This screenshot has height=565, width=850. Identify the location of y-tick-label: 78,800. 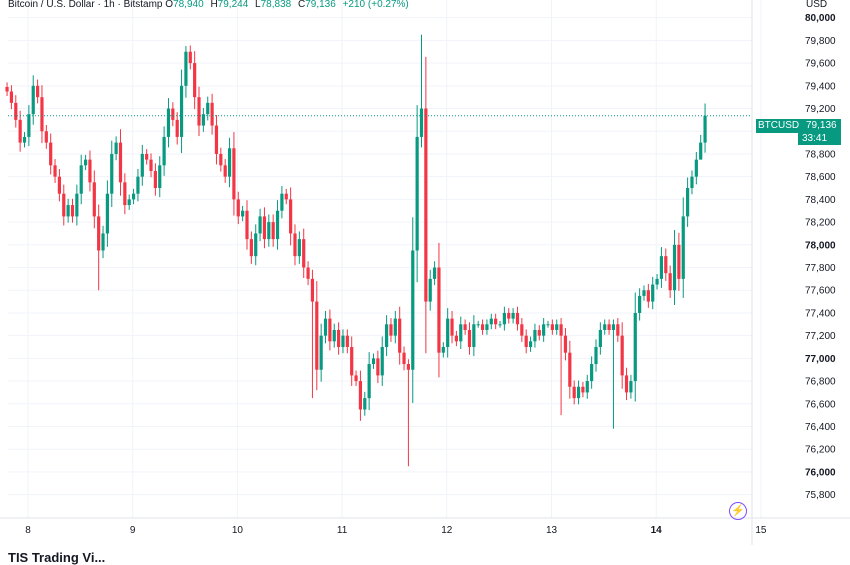
(820, 154).